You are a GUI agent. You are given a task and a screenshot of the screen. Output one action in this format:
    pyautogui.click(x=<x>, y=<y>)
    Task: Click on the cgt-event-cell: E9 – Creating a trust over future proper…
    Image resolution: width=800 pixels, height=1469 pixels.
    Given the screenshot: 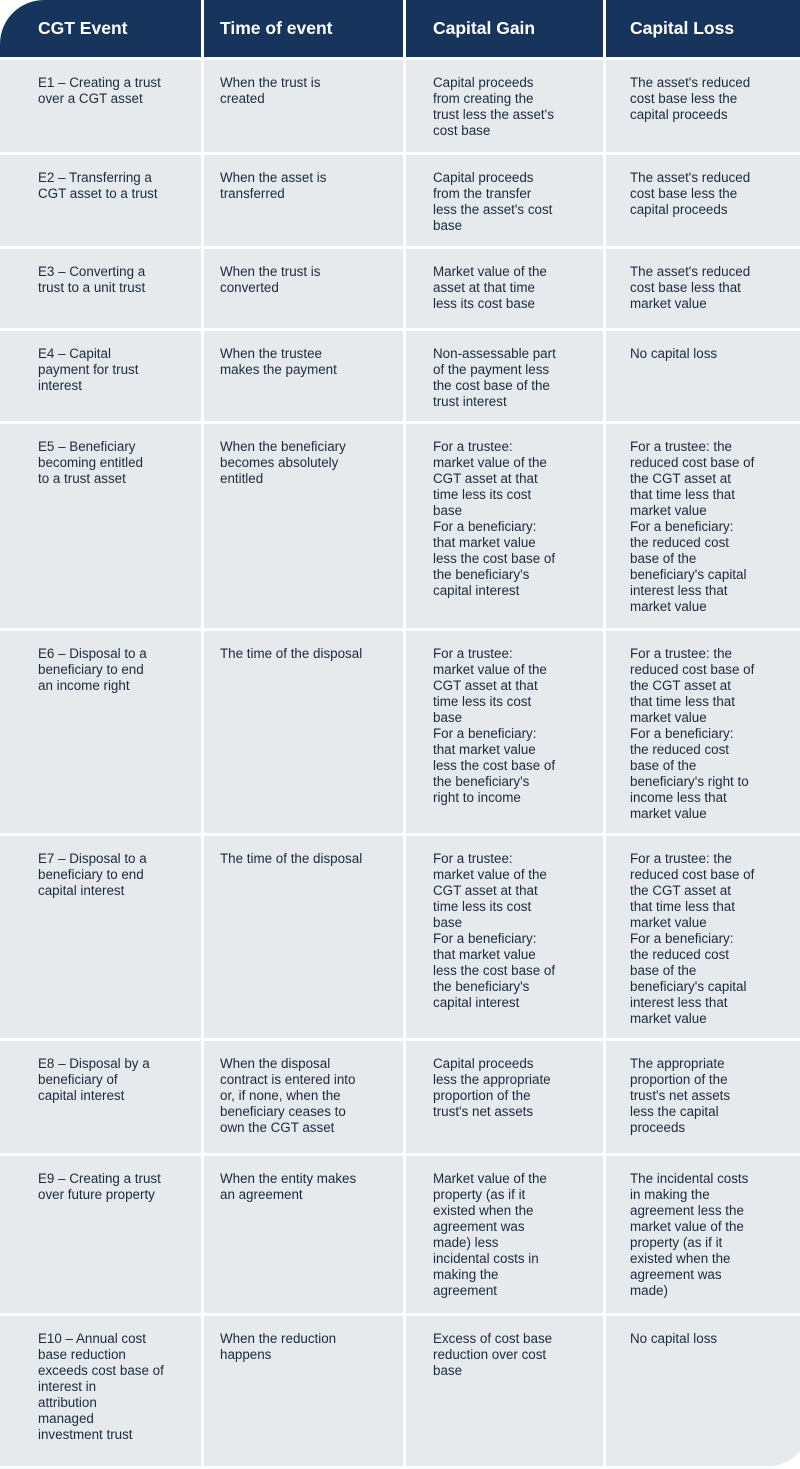 What is the action you would take?
    pyautogui.click(x=100, y=1234)
    